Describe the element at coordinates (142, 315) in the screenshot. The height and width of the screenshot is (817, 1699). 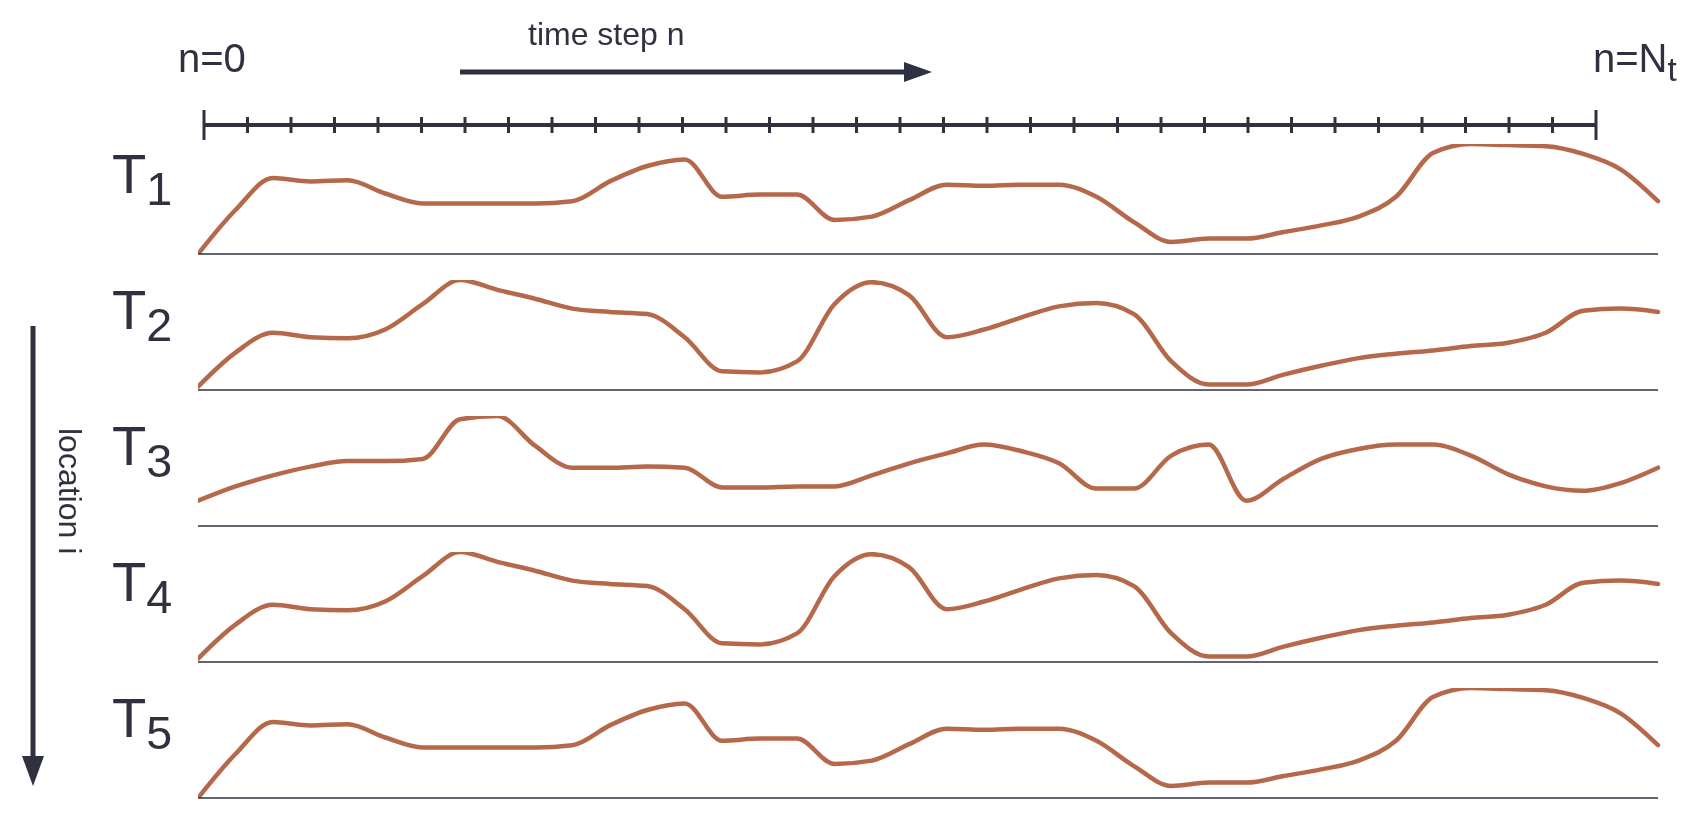
I see `y-axis-title: T$_{2}$` at that location.